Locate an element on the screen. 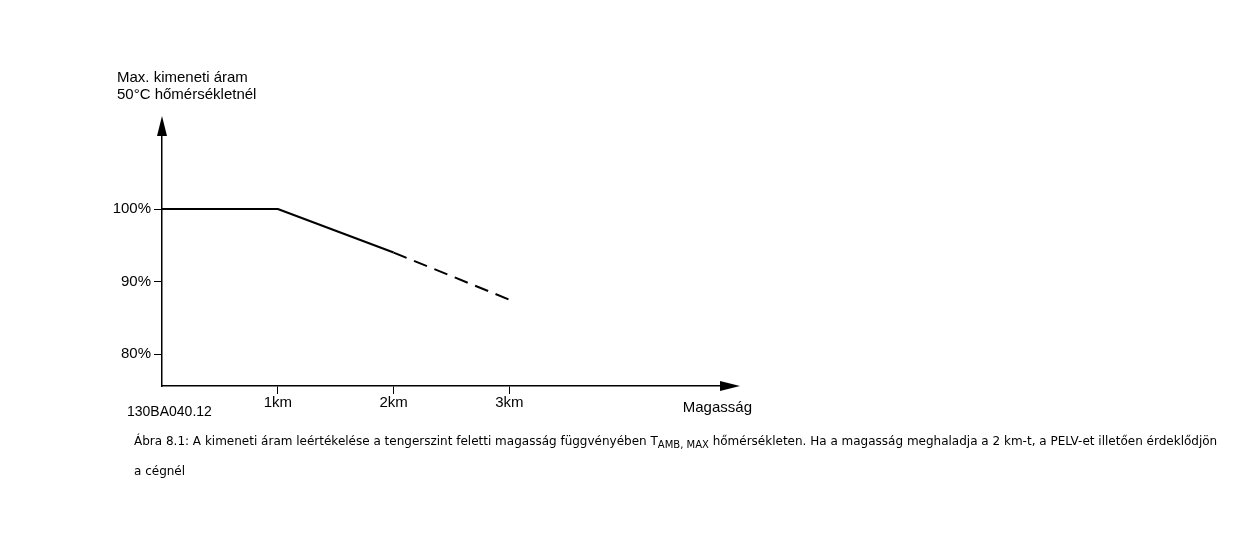 The image size is (1244, 551). x-tick-label: 2km is located at coordinates (393, 402).